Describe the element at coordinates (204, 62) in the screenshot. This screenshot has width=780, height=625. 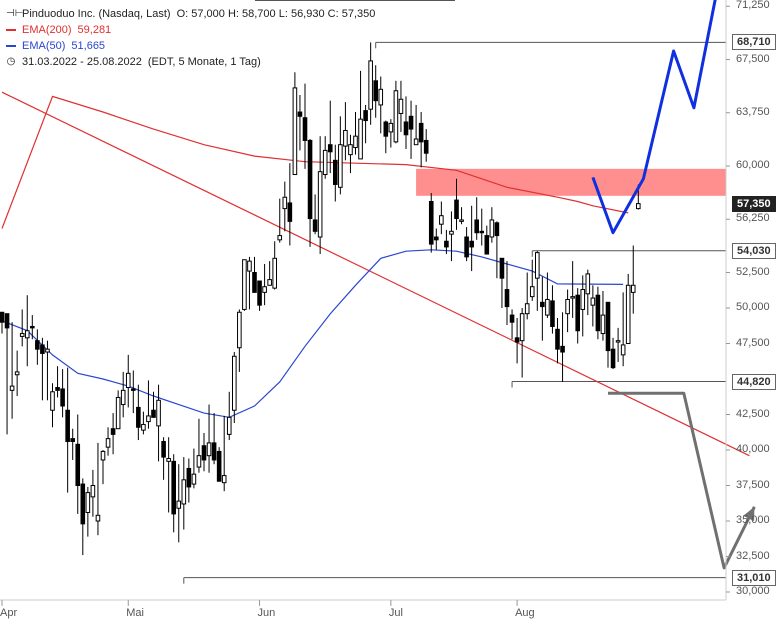
I see `legend-period-note: (EDT, 5 Monate, 1 Tag)` at that location.